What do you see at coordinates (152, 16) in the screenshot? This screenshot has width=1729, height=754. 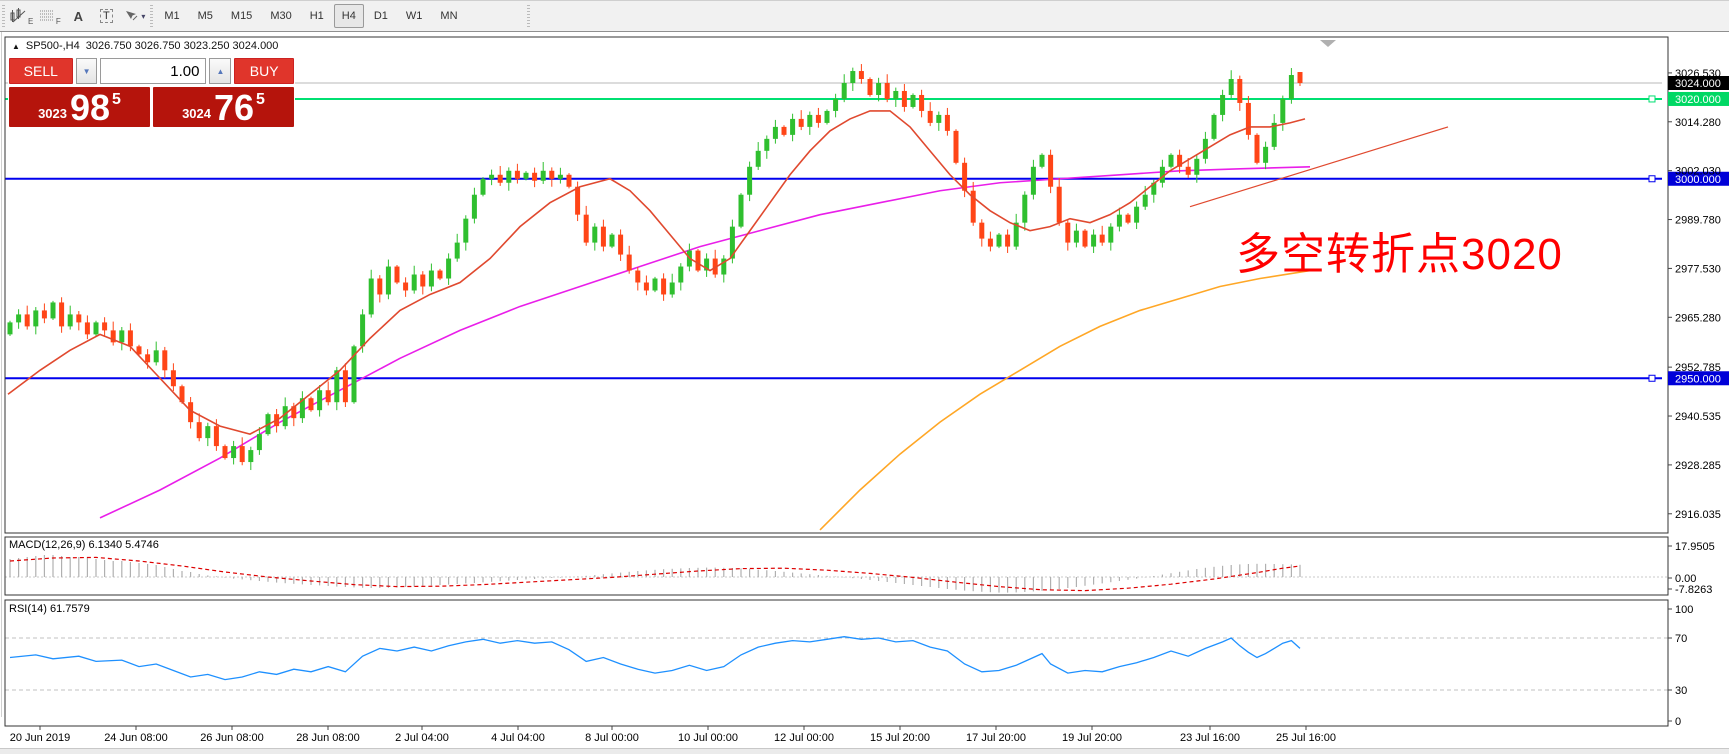 I see `toolbar-separator` at bounding box center [152, 16].